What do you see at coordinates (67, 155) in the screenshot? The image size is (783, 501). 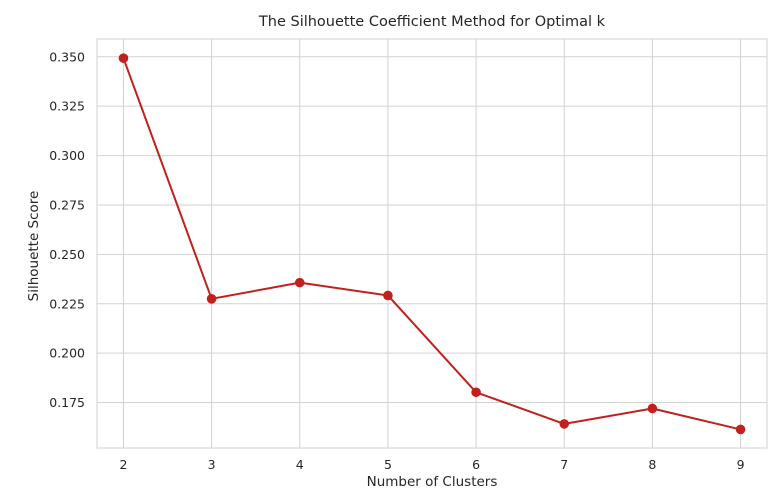 I see `y-tick-label: 0.300` at bounding box center [67, 155].